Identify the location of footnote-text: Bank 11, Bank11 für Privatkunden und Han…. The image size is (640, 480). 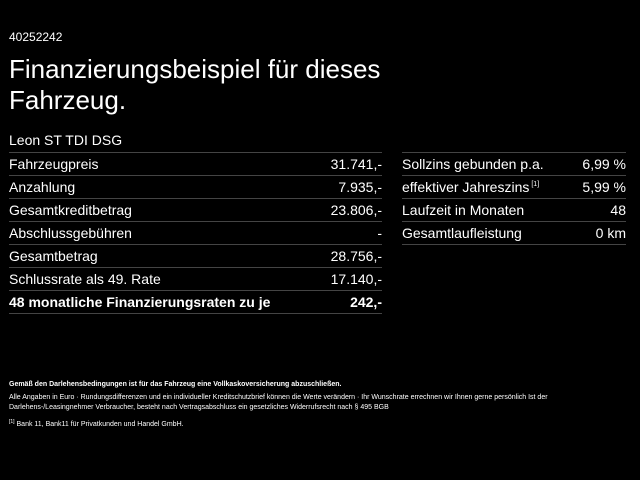
(100, 424).